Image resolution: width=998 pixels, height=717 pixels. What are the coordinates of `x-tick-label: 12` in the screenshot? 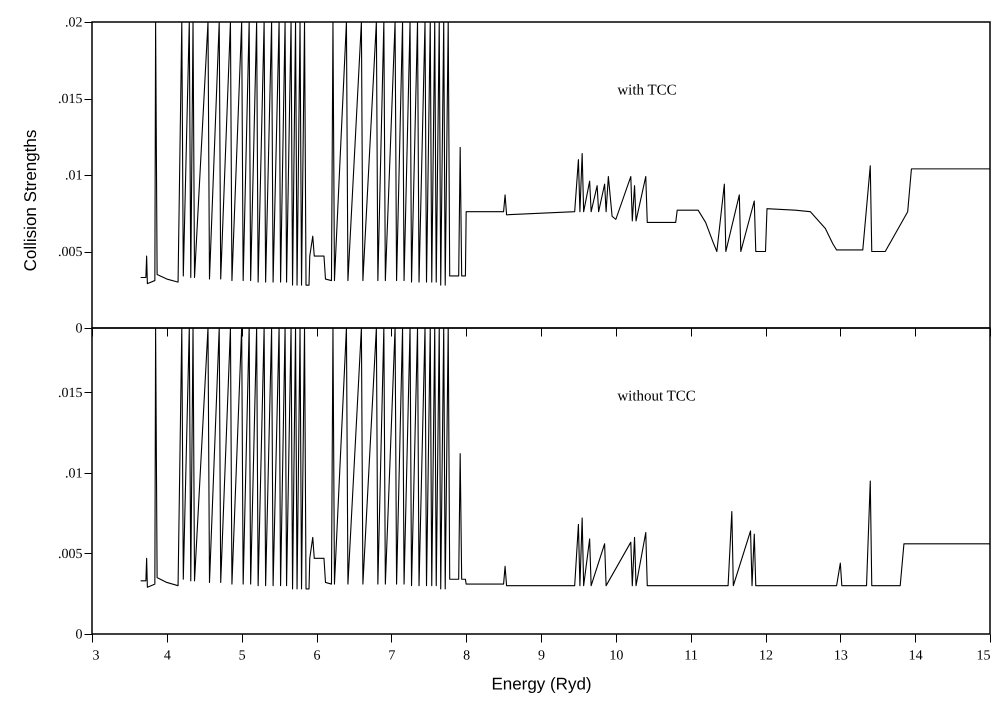 It's located at (766, 656).